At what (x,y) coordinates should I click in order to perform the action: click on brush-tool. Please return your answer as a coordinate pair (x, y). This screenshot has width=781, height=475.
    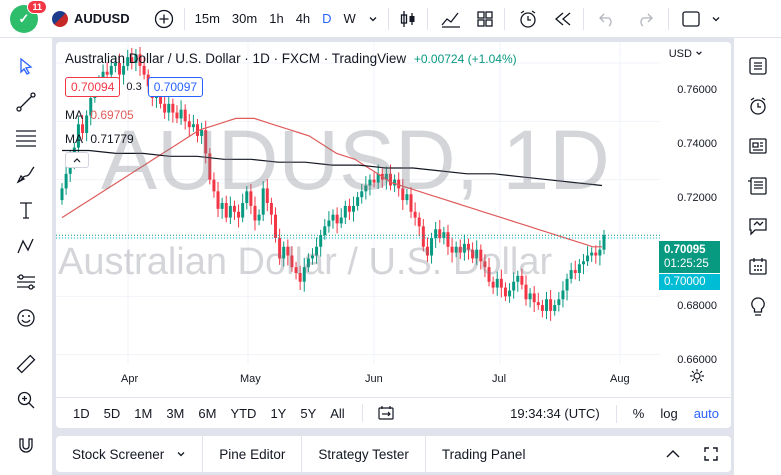
    Looking at the image, I should click on (26, 174).